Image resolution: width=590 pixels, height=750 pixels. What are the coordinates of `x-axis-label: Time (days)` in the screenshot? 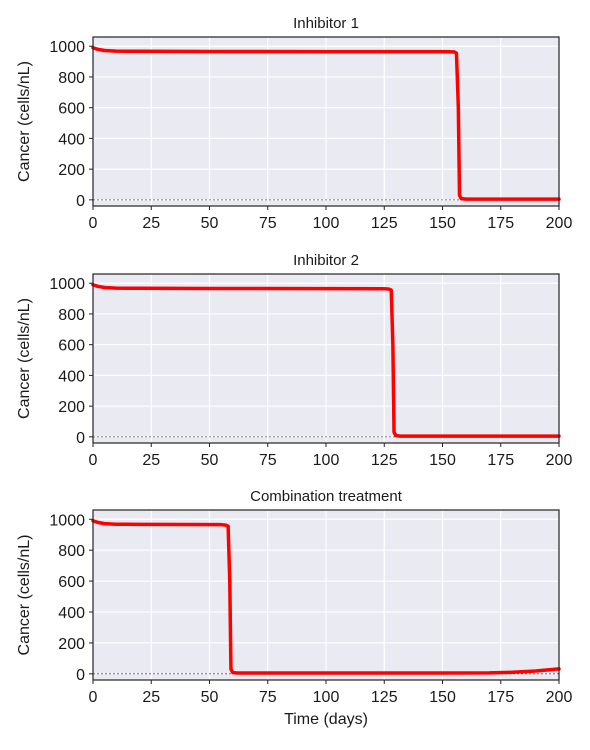 It's located at (326, 719).